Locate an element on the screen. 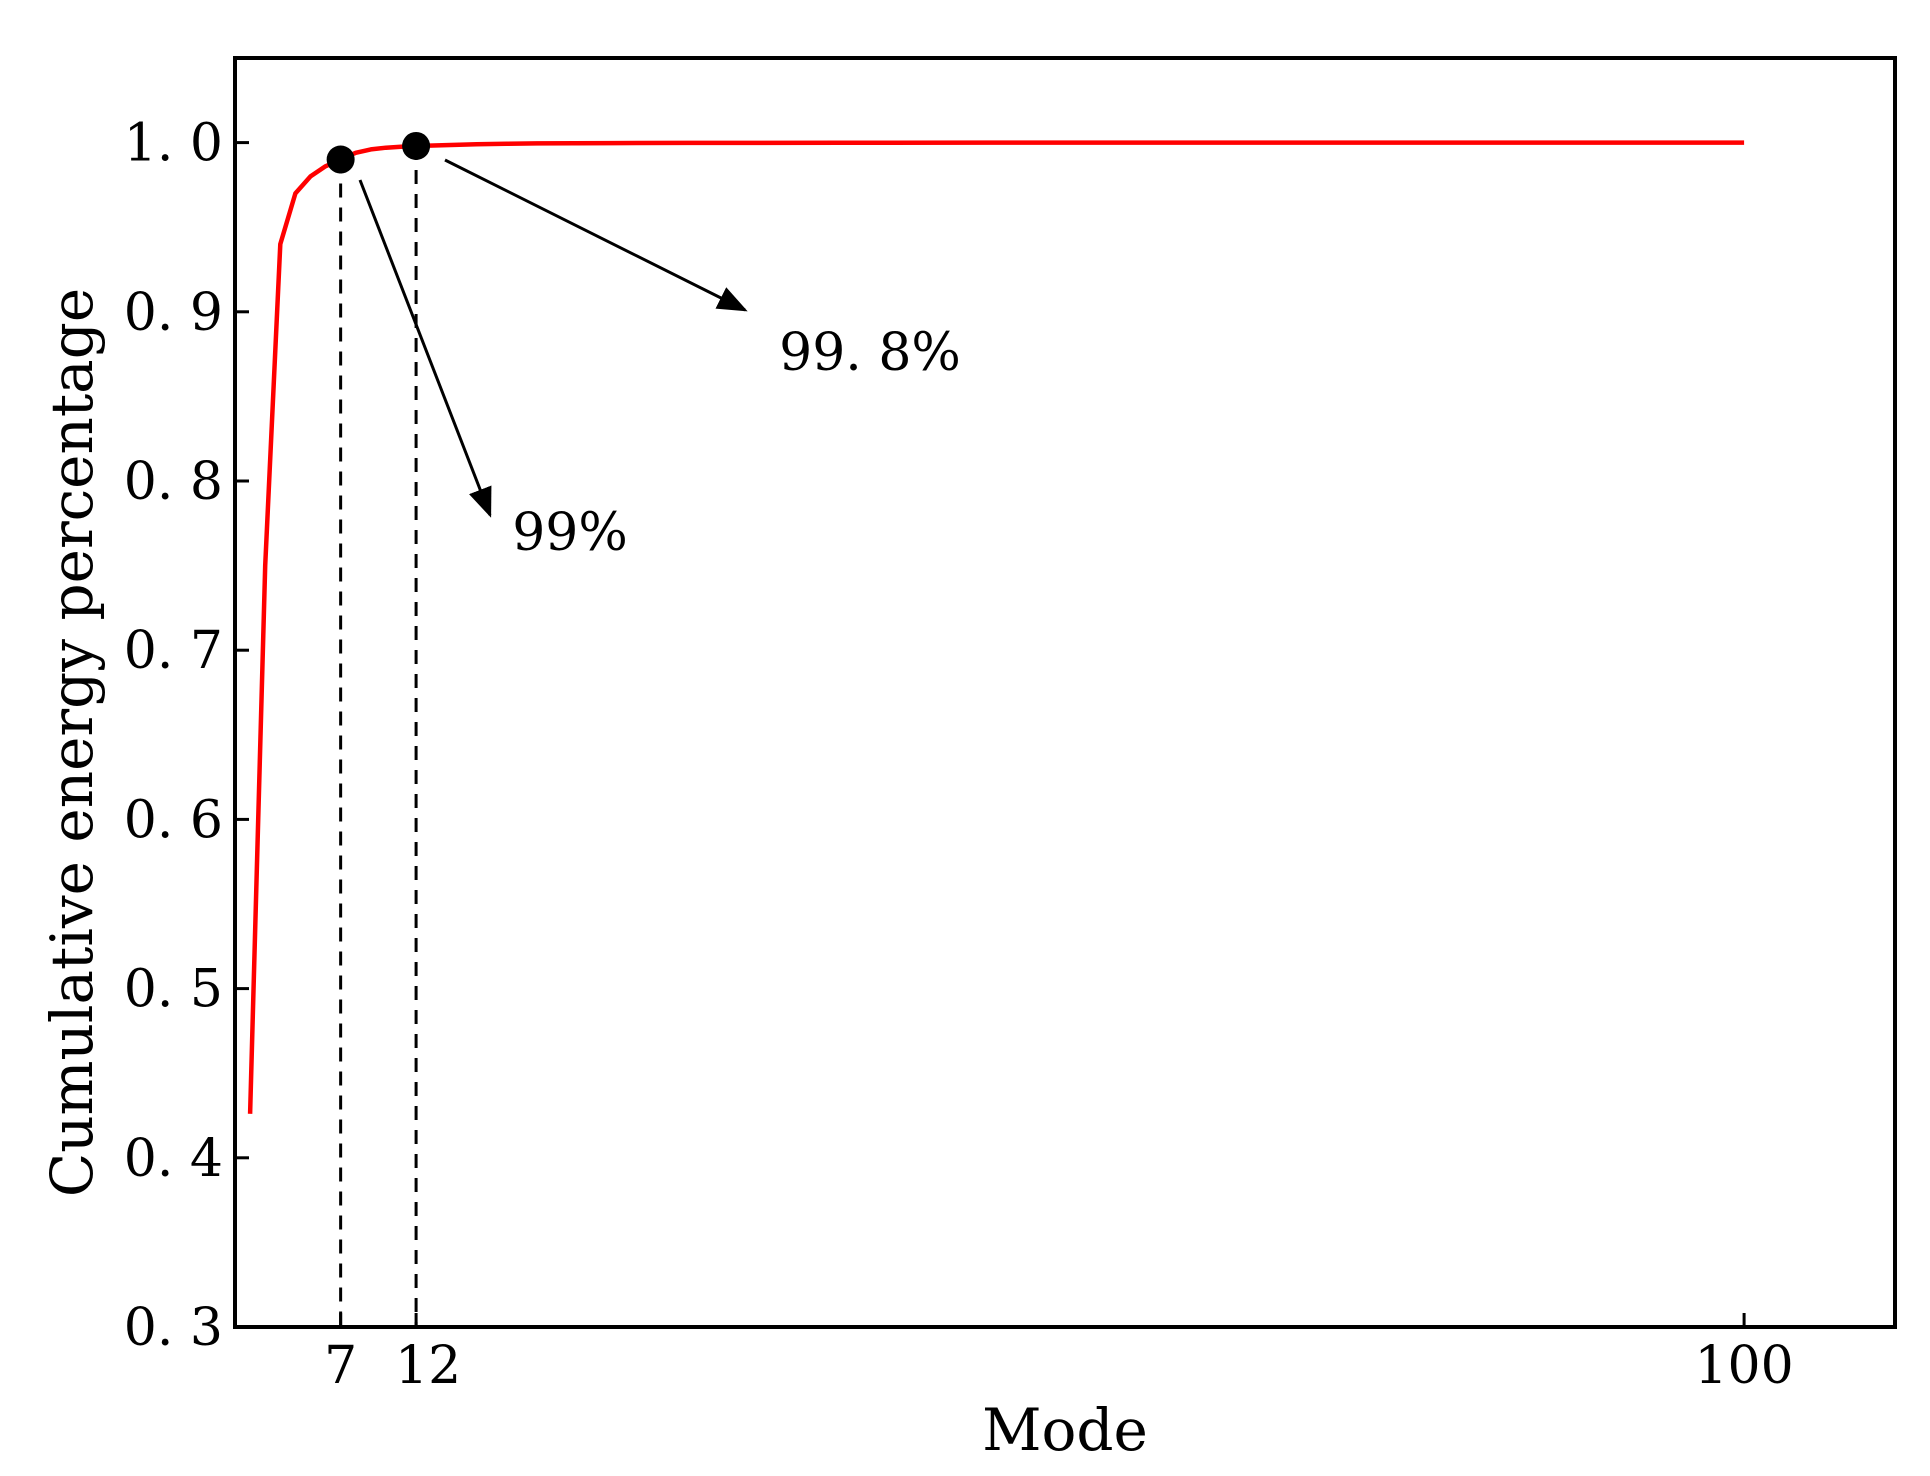 Image resolution: width=1930 pixels, height=1476 pixels. annotation-label: 99. 8% is located at coordinates (870, 353).